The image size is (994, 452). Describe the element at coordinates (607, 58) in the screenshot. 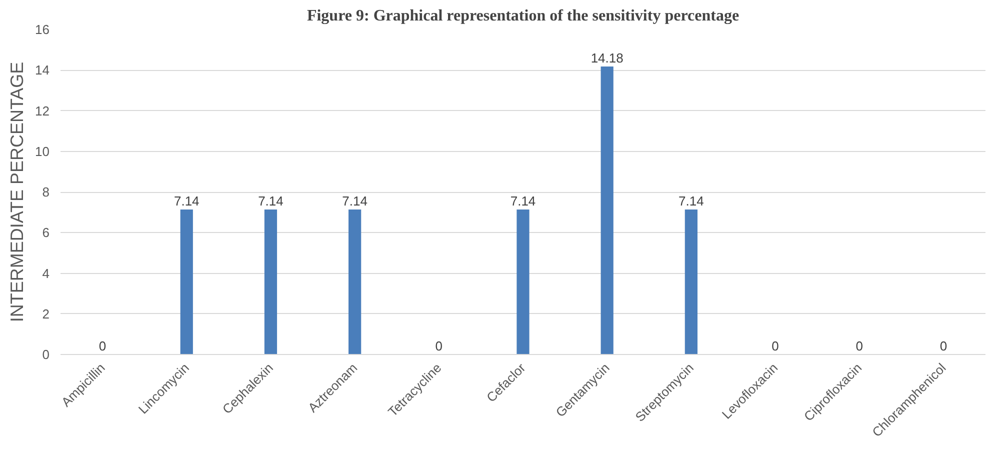

I see `data-label: 14.18` at that location.